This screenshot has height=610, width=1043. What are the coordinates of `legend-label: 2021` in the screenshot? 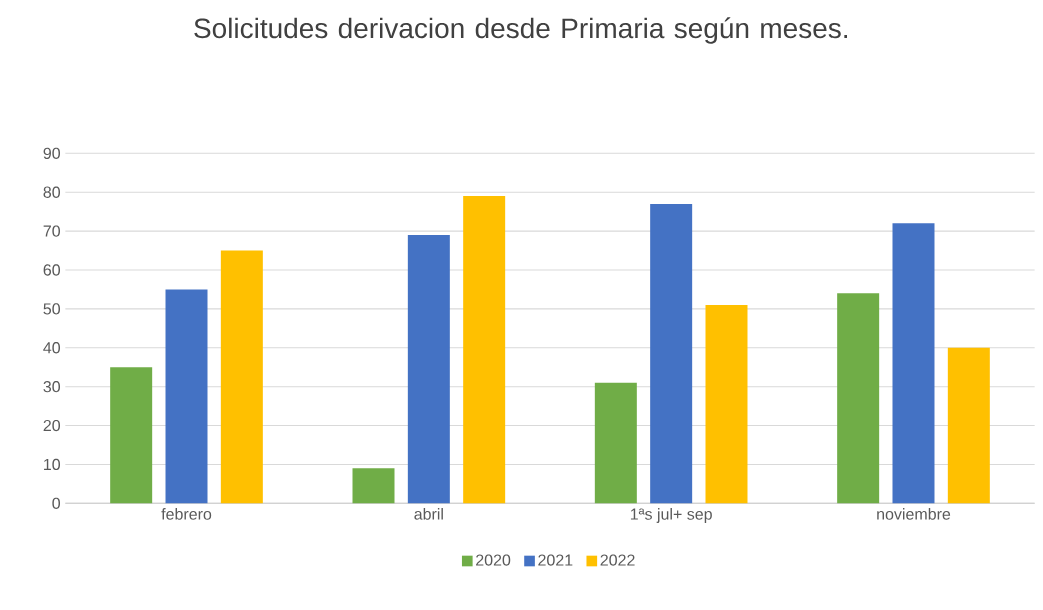 It's located at (555, 560).